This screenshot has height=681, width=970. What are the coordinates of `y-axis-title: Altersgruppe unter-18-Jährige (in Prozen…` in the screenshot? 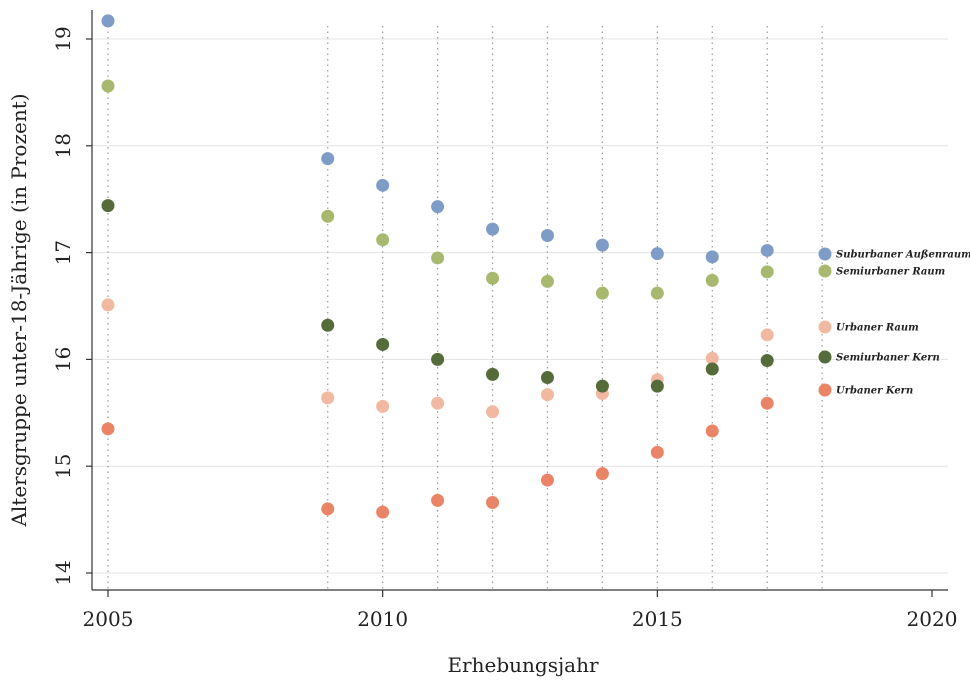 It's located at (19, 310).